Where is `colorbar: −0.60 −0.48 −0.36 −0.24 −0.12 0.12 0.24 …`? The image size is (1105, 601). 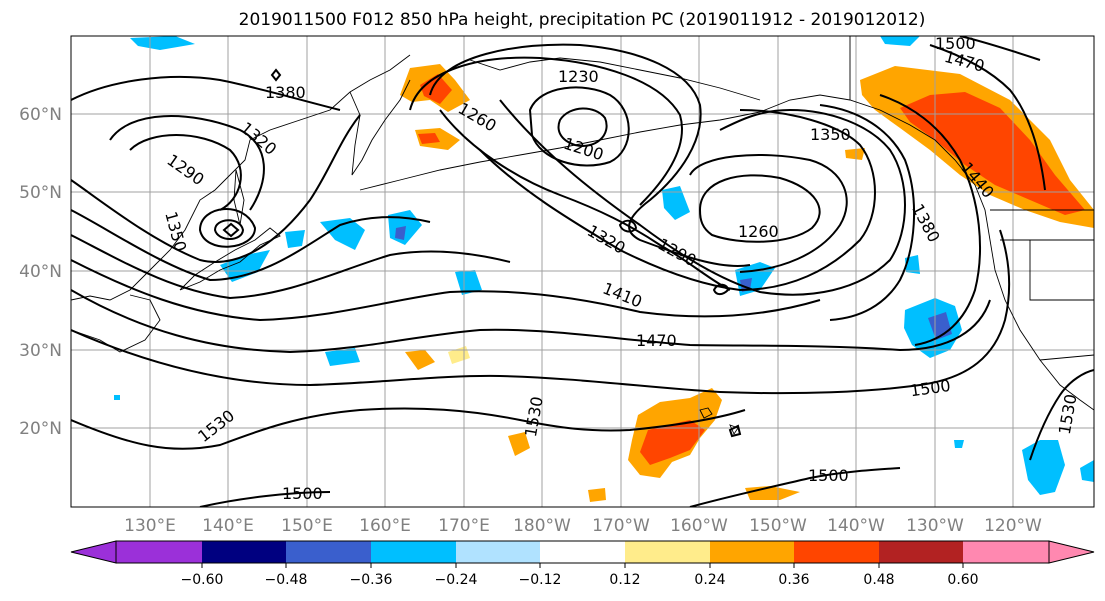 colorbar: −0.60 −0.48 −0.36 −0.24 −0.12 0.12 0.24 … is located at coordinates (582, 564).